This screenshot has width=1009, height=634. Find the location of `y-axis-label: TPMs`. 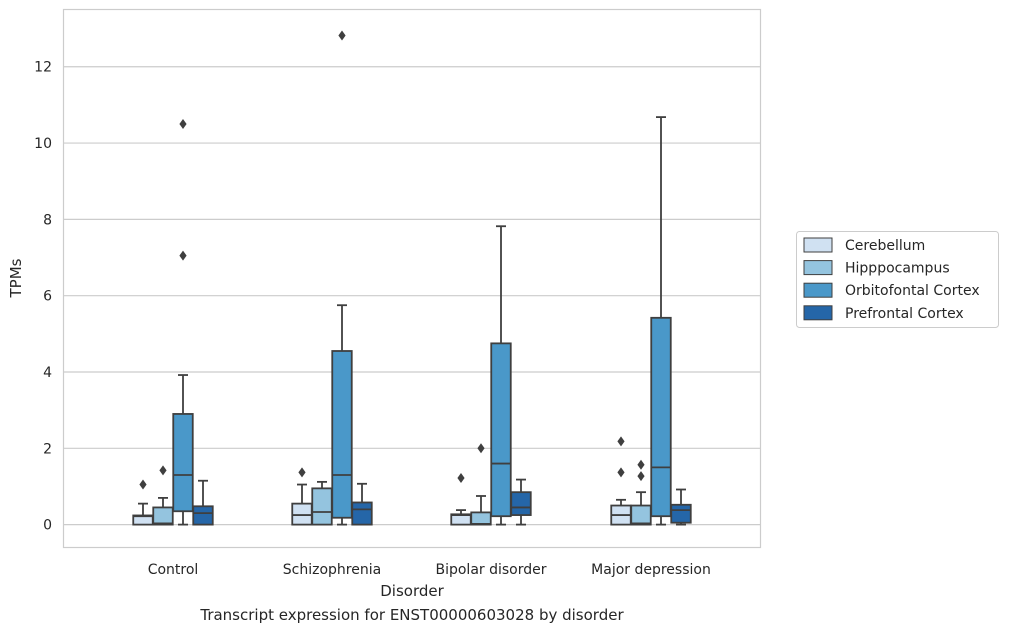

y-axis-label: TPMs is located at coordinates (16, 278).